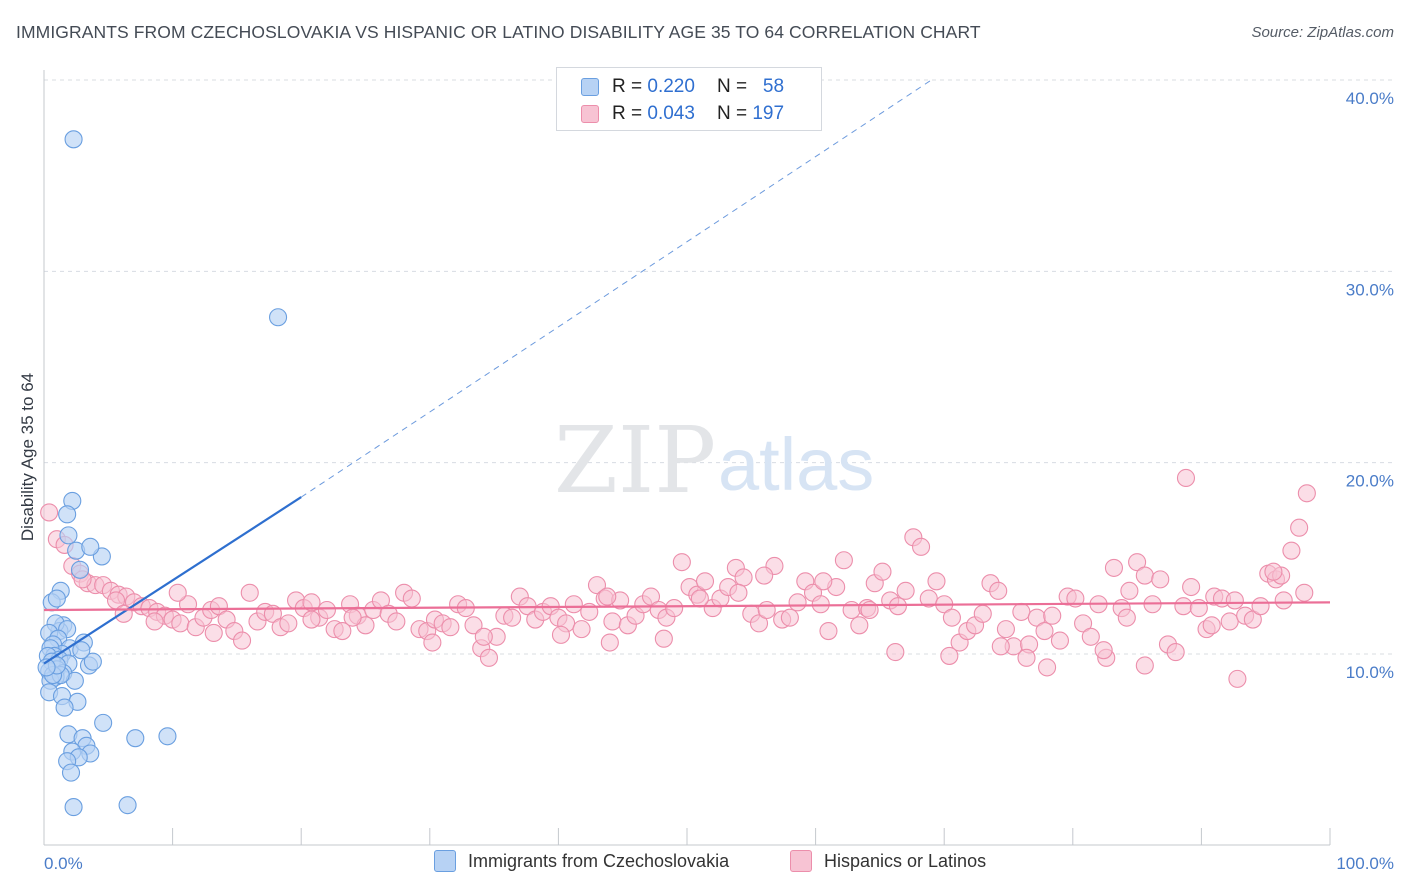 Image resolution: width=1406 pixels, height=892 pixels. Describe the element at coordinates (773, 86) in the screenshot. I see `legend-n-value: 58` at that location.